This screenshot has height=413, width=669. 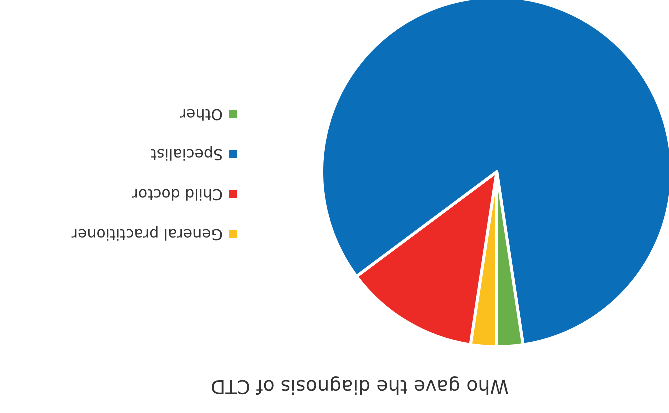 I want to click on legend-label: General practitioner, so click(x=146, y=235).